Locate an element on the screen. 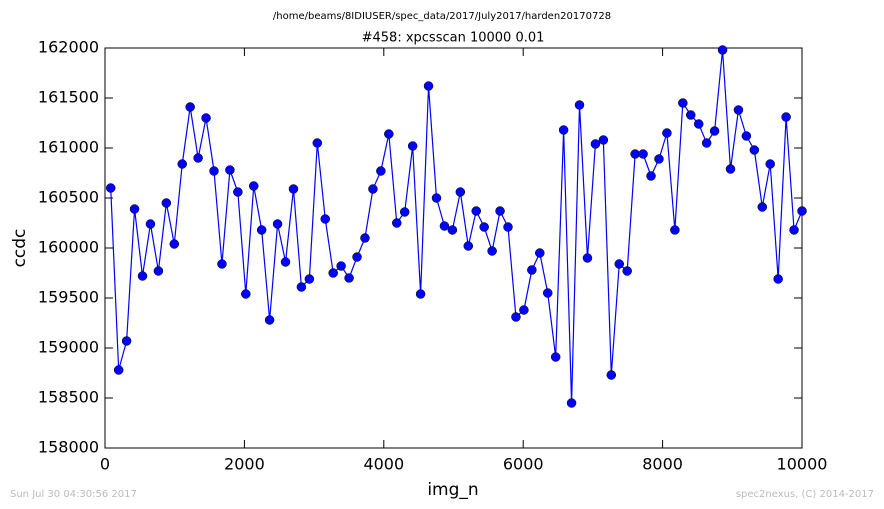  y-tick-label: 160500 is located at coordinates (68, 197).